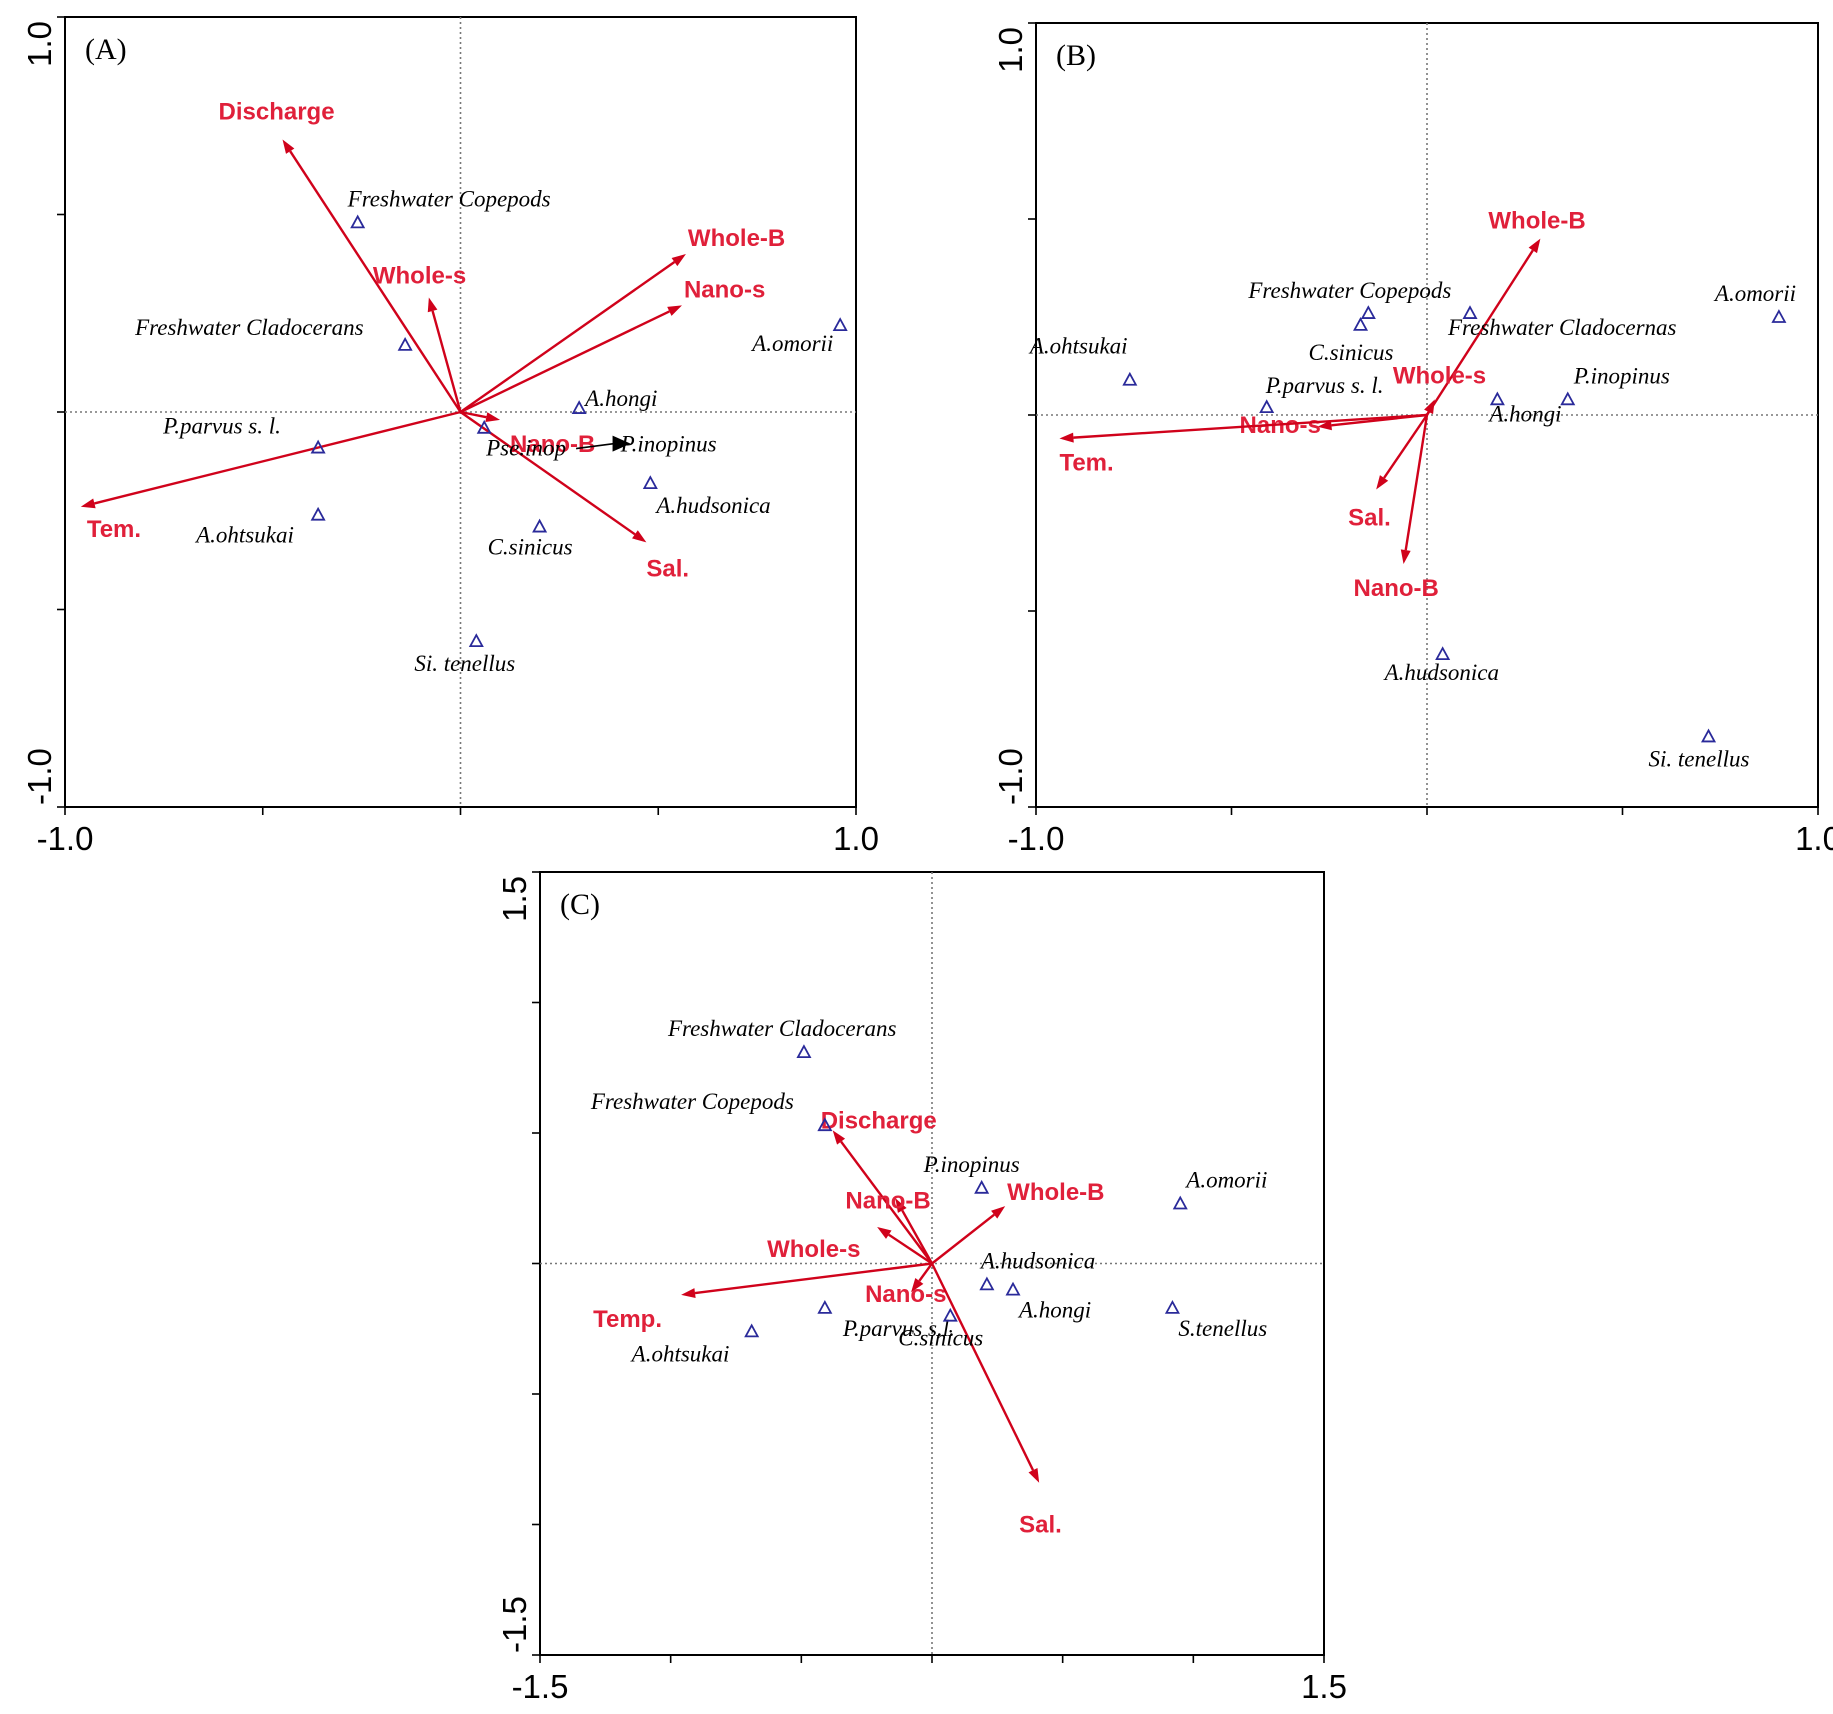 The width and height of the screenshot is (1833, 1714). I want to click on species-label: P.parvus s.l., so click(898, 1328).